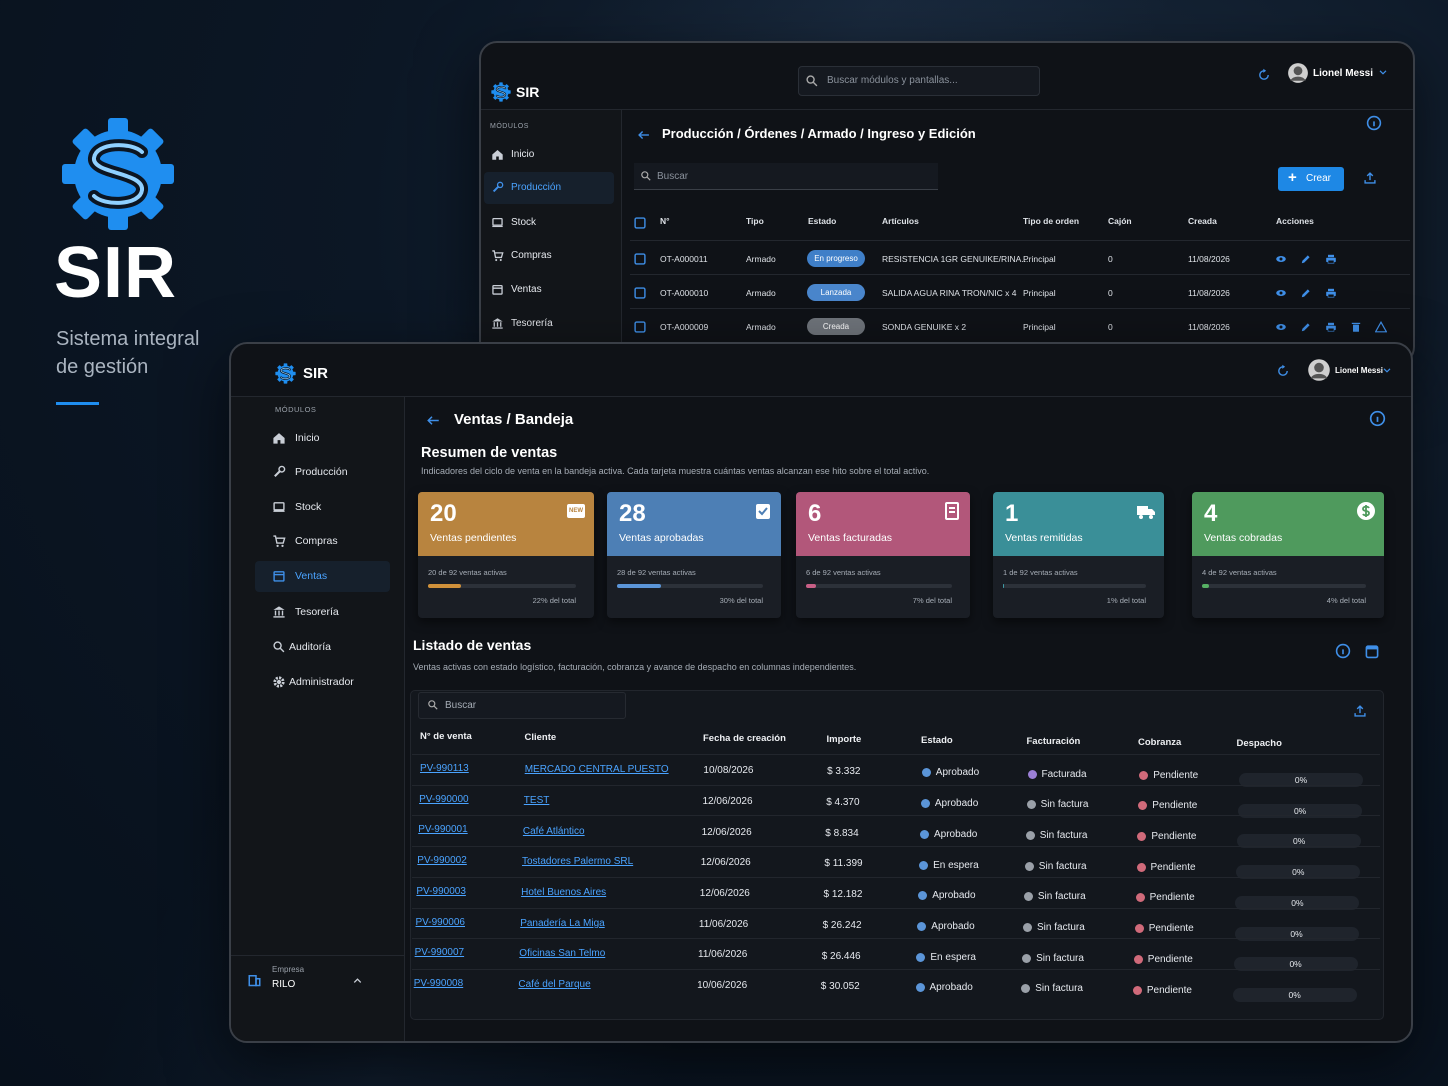 The height and width of the screenshot is (1086, 1448). Describe the element at coordinates (553, 831) in the screenshot. I see `link-cell: Café Atlántico` at that location.